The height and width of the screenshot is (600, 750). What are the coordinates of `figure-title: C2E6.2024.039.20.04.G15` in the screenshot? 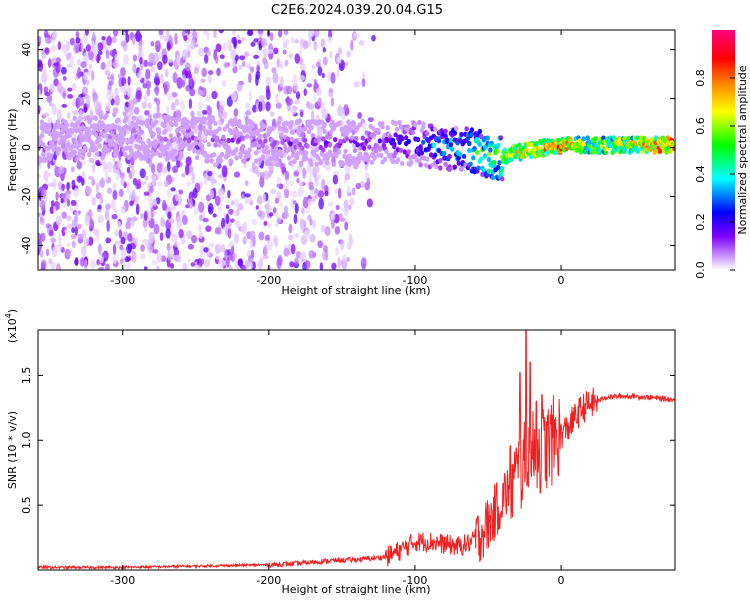 It's located at (357, 10).